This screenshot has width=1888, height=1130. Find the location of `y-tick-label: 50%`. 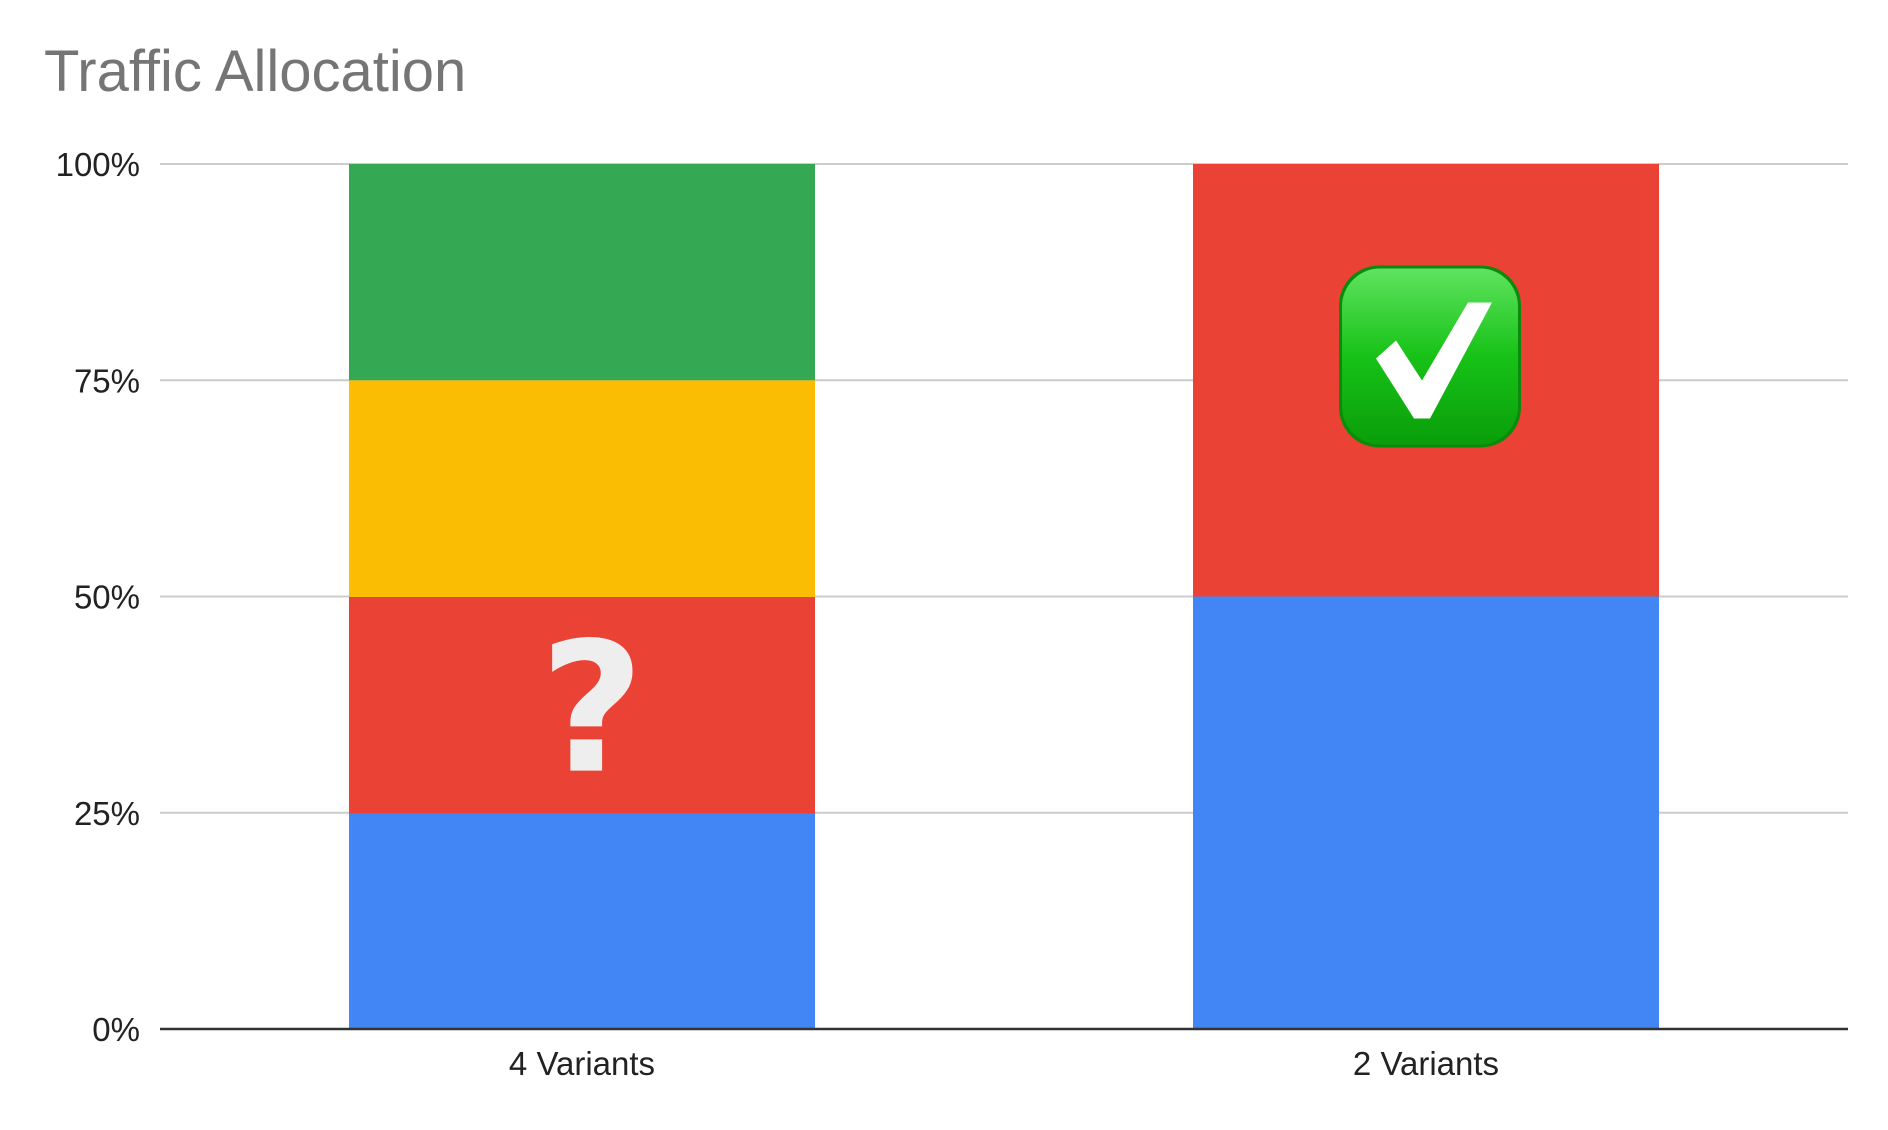

y-tick-label: 50% is located at coordinates (107, 597).